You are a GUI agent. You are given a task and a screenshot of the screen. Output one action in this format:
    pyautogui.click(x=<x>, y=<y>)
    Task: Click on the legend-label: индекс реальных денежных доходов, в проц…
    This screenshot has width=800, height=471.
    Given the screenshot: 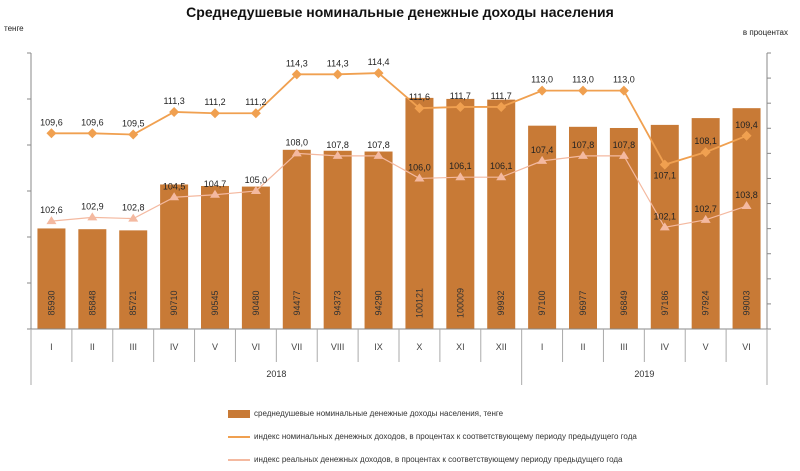 What is the action you would take?
    pyautogui.click(x=438, y=459)
    